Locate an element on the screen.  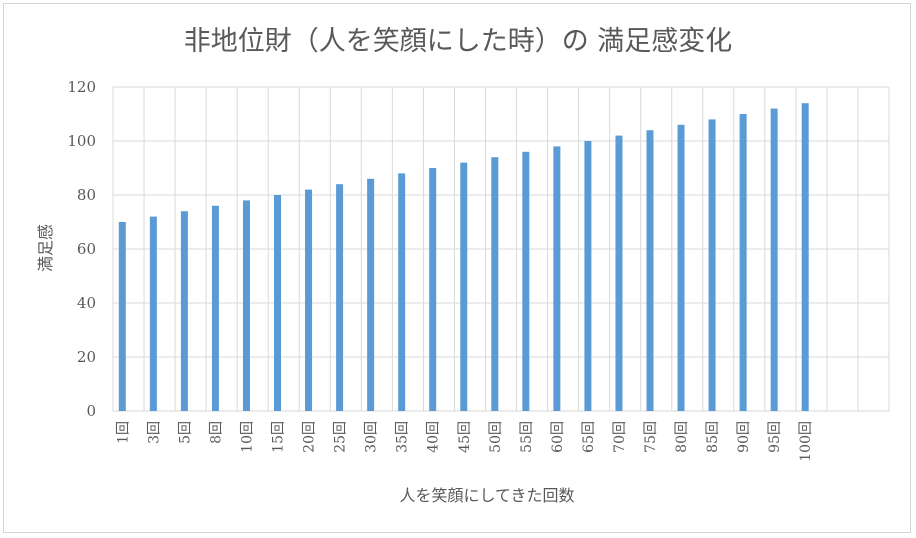
x-category-label: 60回 is located at coordinates (558, 437).